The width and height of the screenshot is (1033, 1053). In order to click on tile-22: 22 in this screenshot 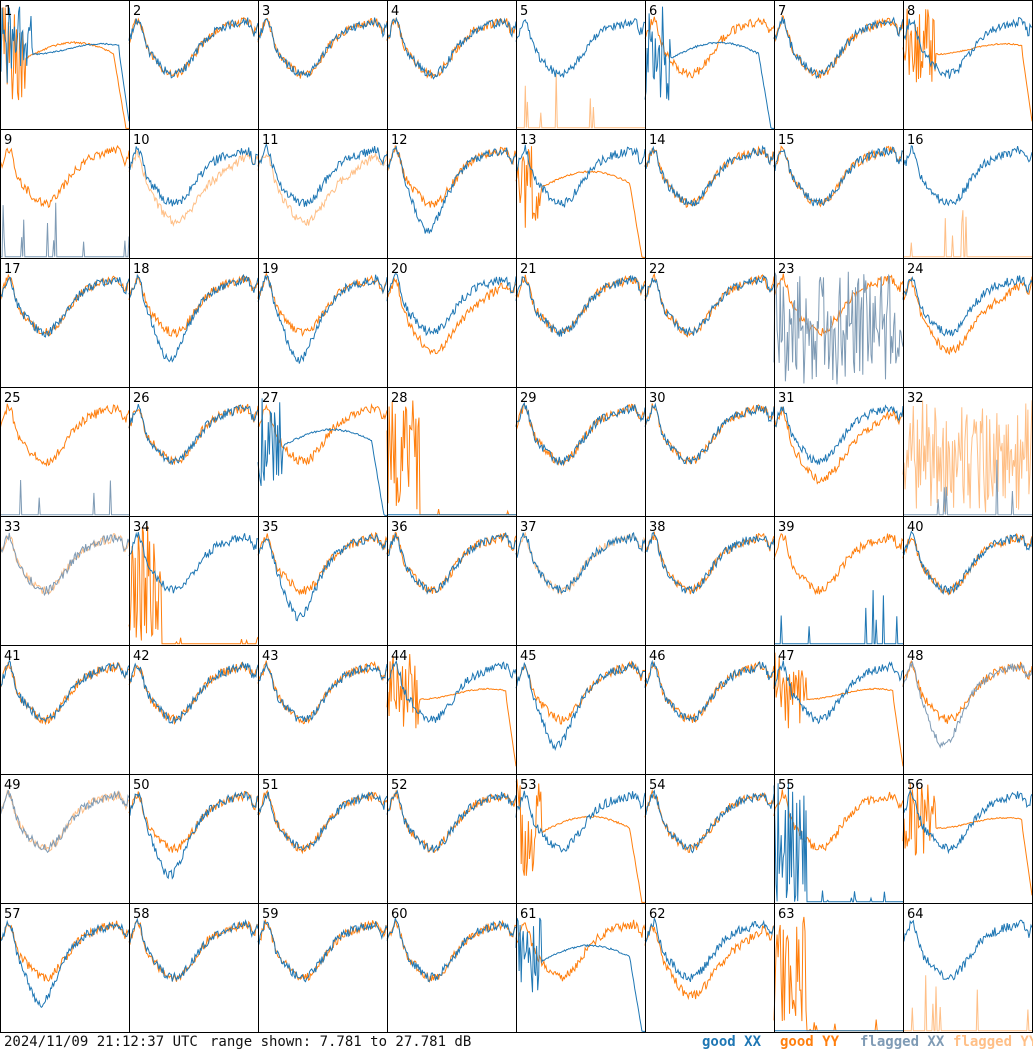, I will do `click(709, 300)`.